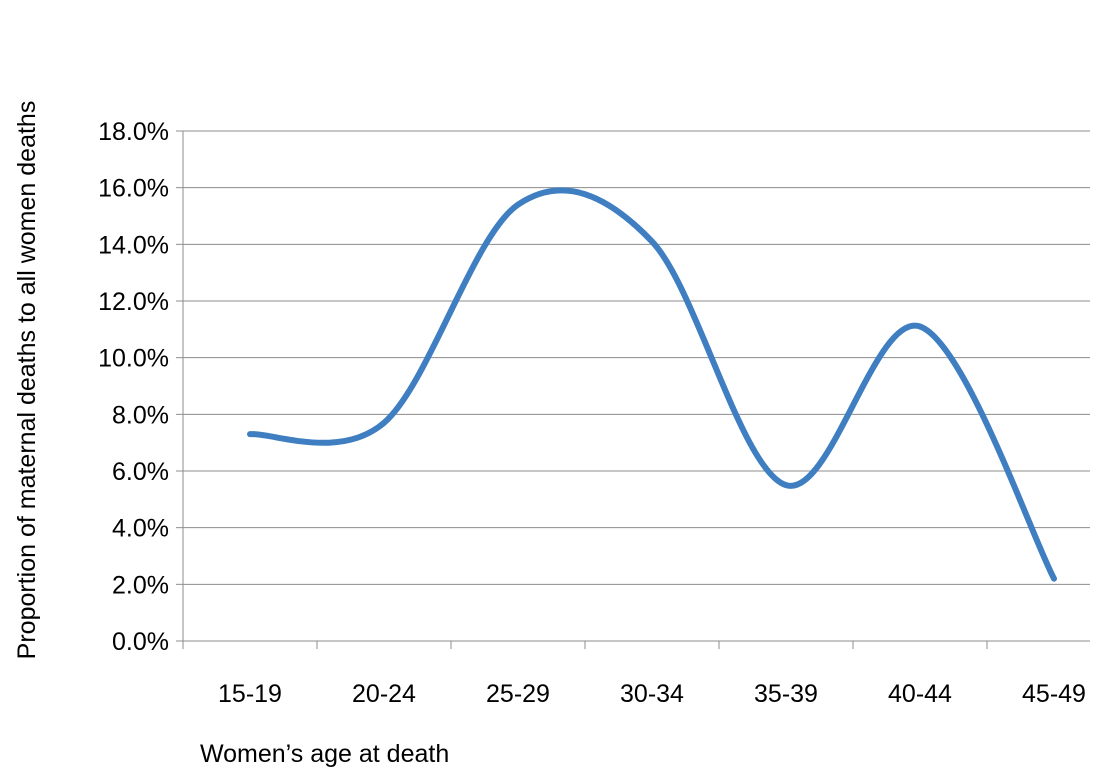 The image size is (1109, 771). What do you see at coordinates (133, 359) in the screenshot?
I see `y-tick-label: 10.0%` at bounding box center [133, 359].